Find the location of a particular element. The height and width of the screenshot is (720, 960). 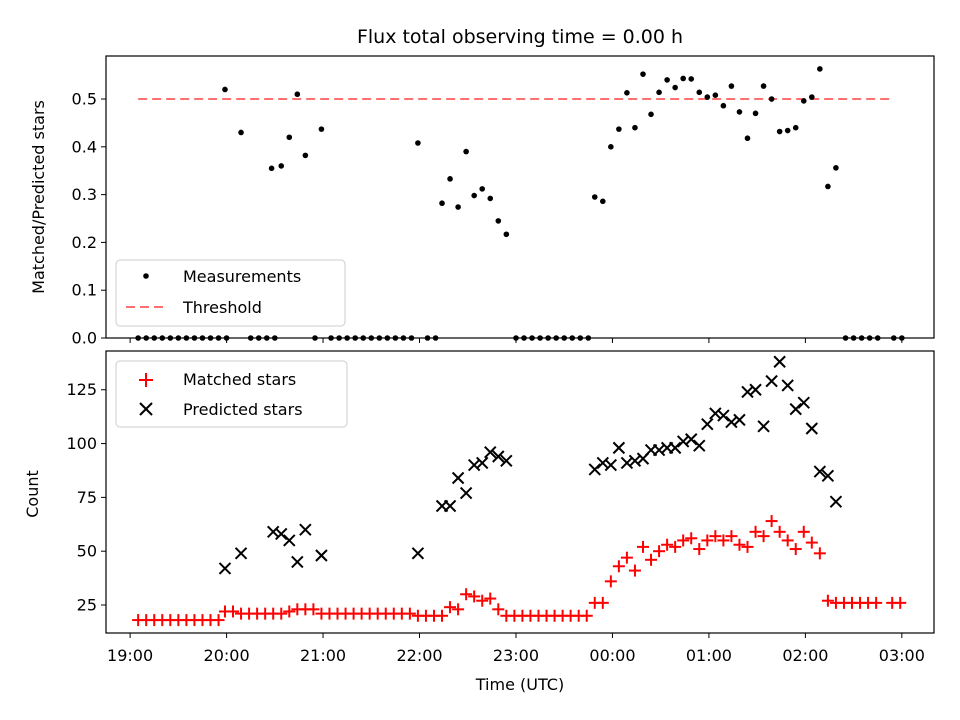

legend-measurements-marker is located at coordinates (146, 276).